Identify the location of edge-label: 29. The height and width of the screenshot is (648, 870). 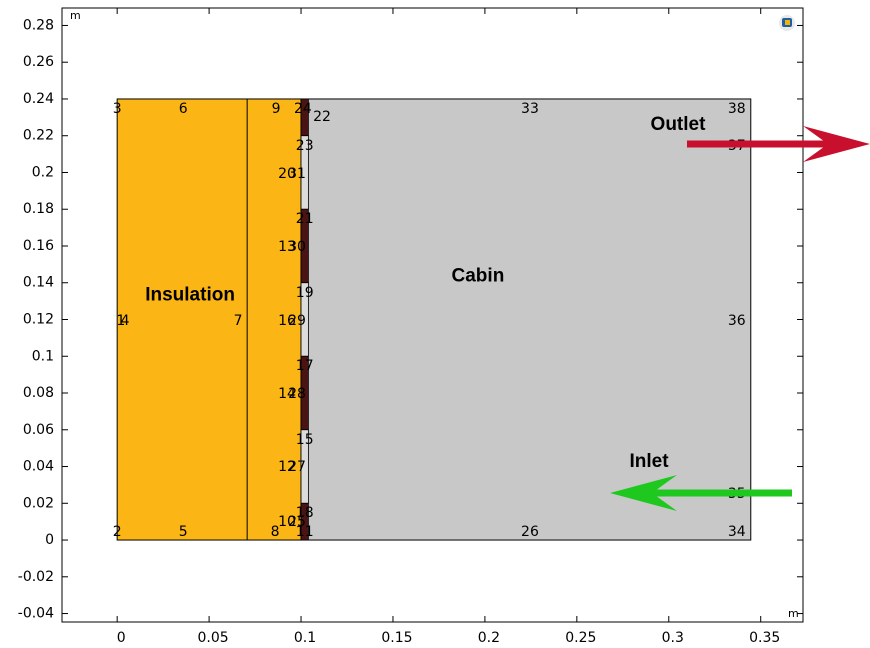
(297, 321).